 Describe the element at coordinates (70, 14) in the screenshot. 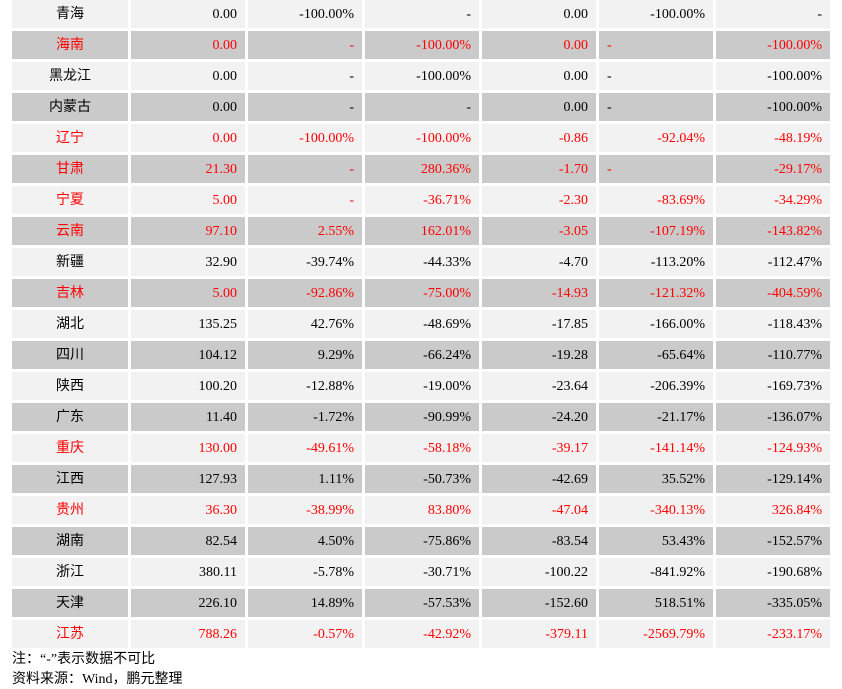

I see `province-name: 青海` at that location.